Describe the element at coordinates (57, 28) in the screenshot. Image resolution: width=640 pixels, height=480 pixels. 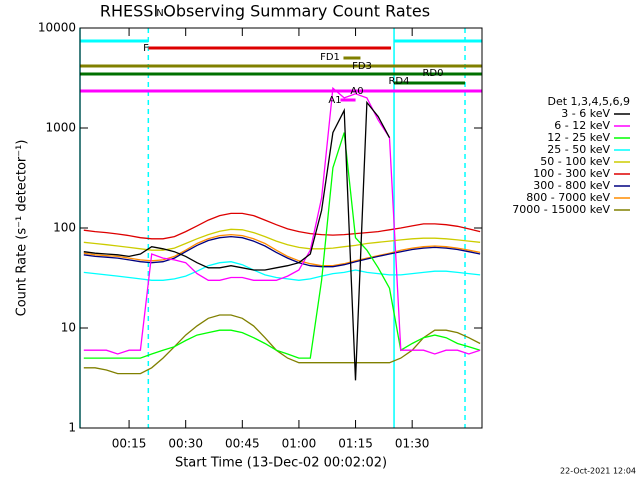
I see `y-tick-label: 10000` at that location.